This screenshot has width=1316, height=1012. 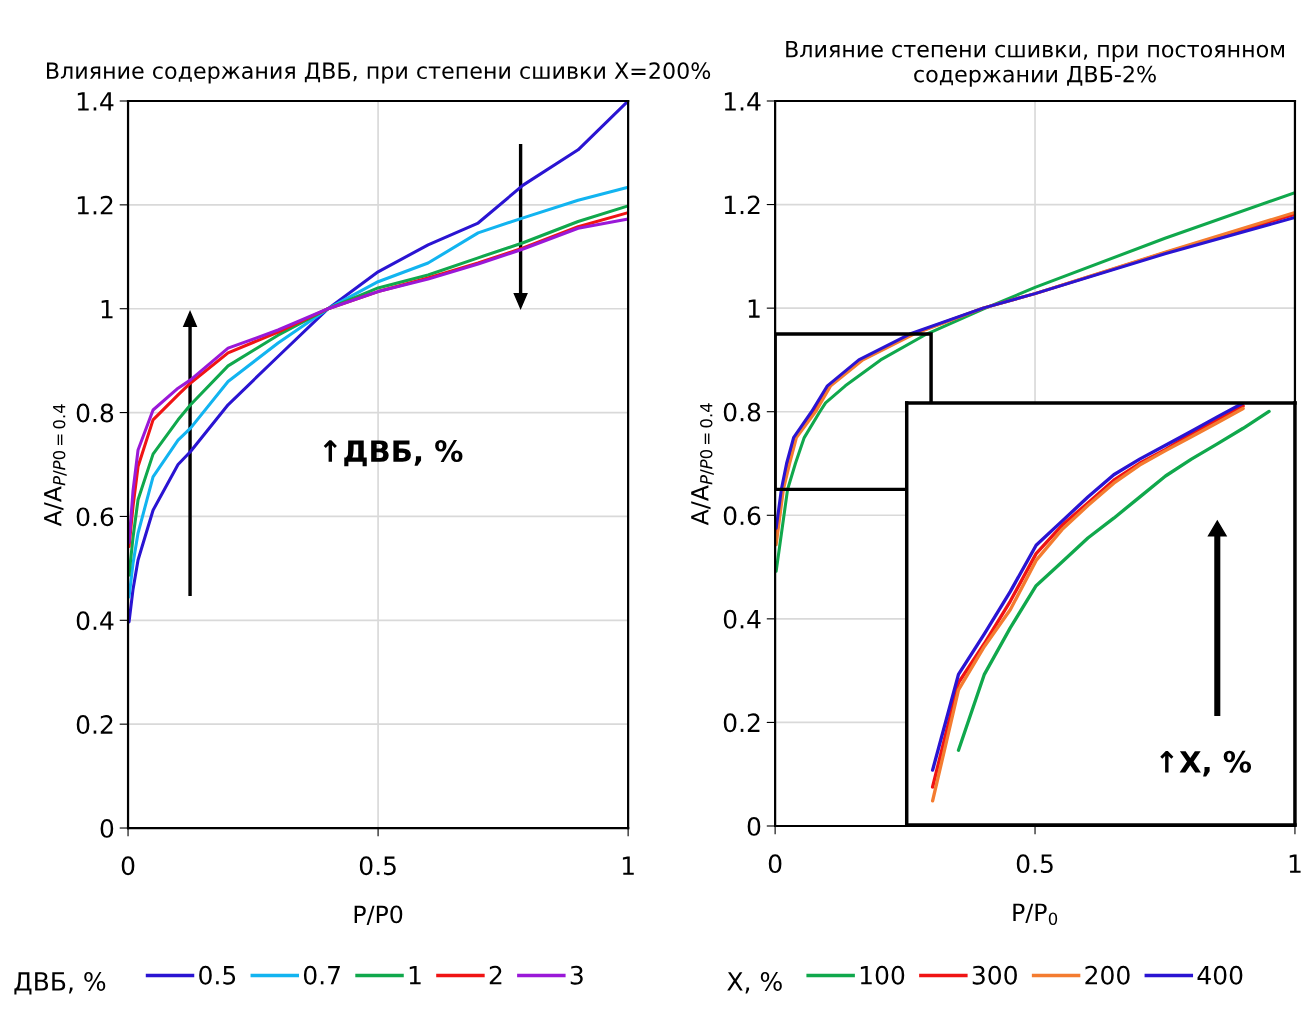 What do you see at coordinates (882, 975) in the screenshot?
I see `legend-label: 100` at bounding box center [882, 975].